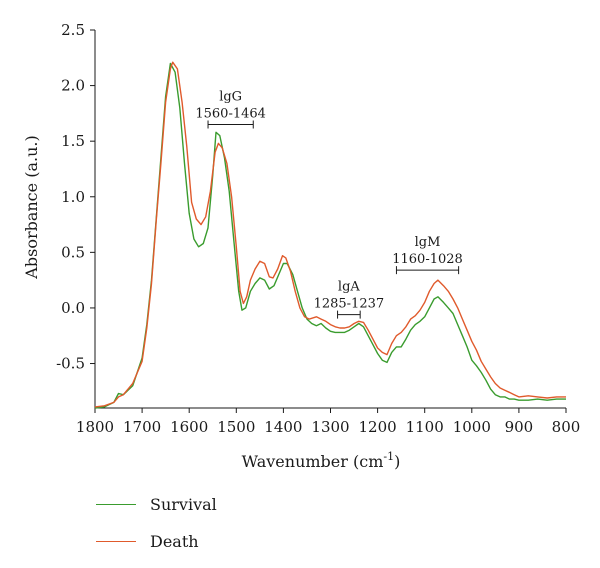 The image size is (600, 568). I want to click on x-tick-label: 1700, so click(142, 427).